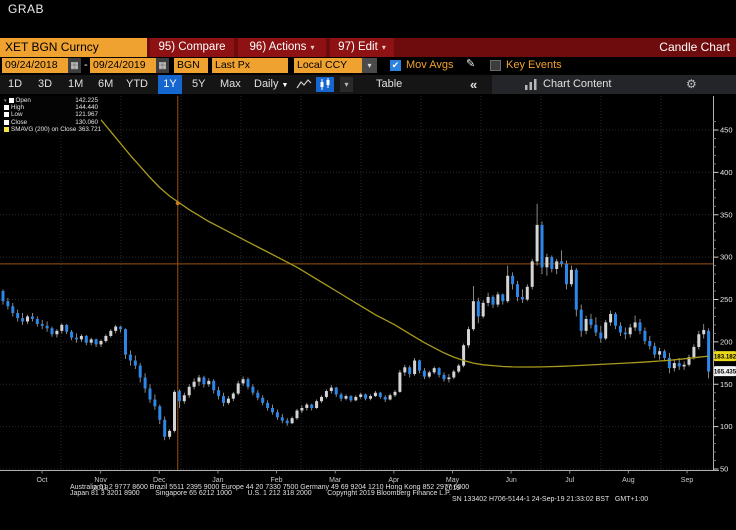 This screenshot has width=736, height=530. What do you see at coordinates (86, 101) in the screenshot?
I see `legend-value: 142.225` at bounding box center [86, 101].